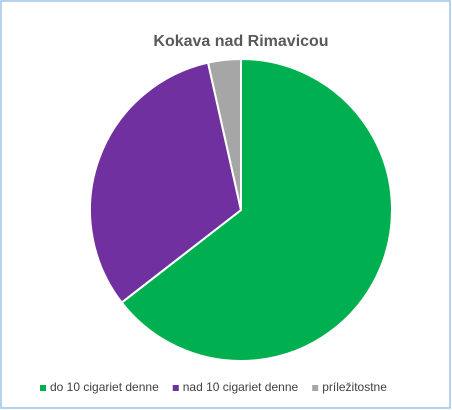 The width and height of the screenshot is (452, 410). I want to click on legend-label: príležitostne, so click(354, 387).